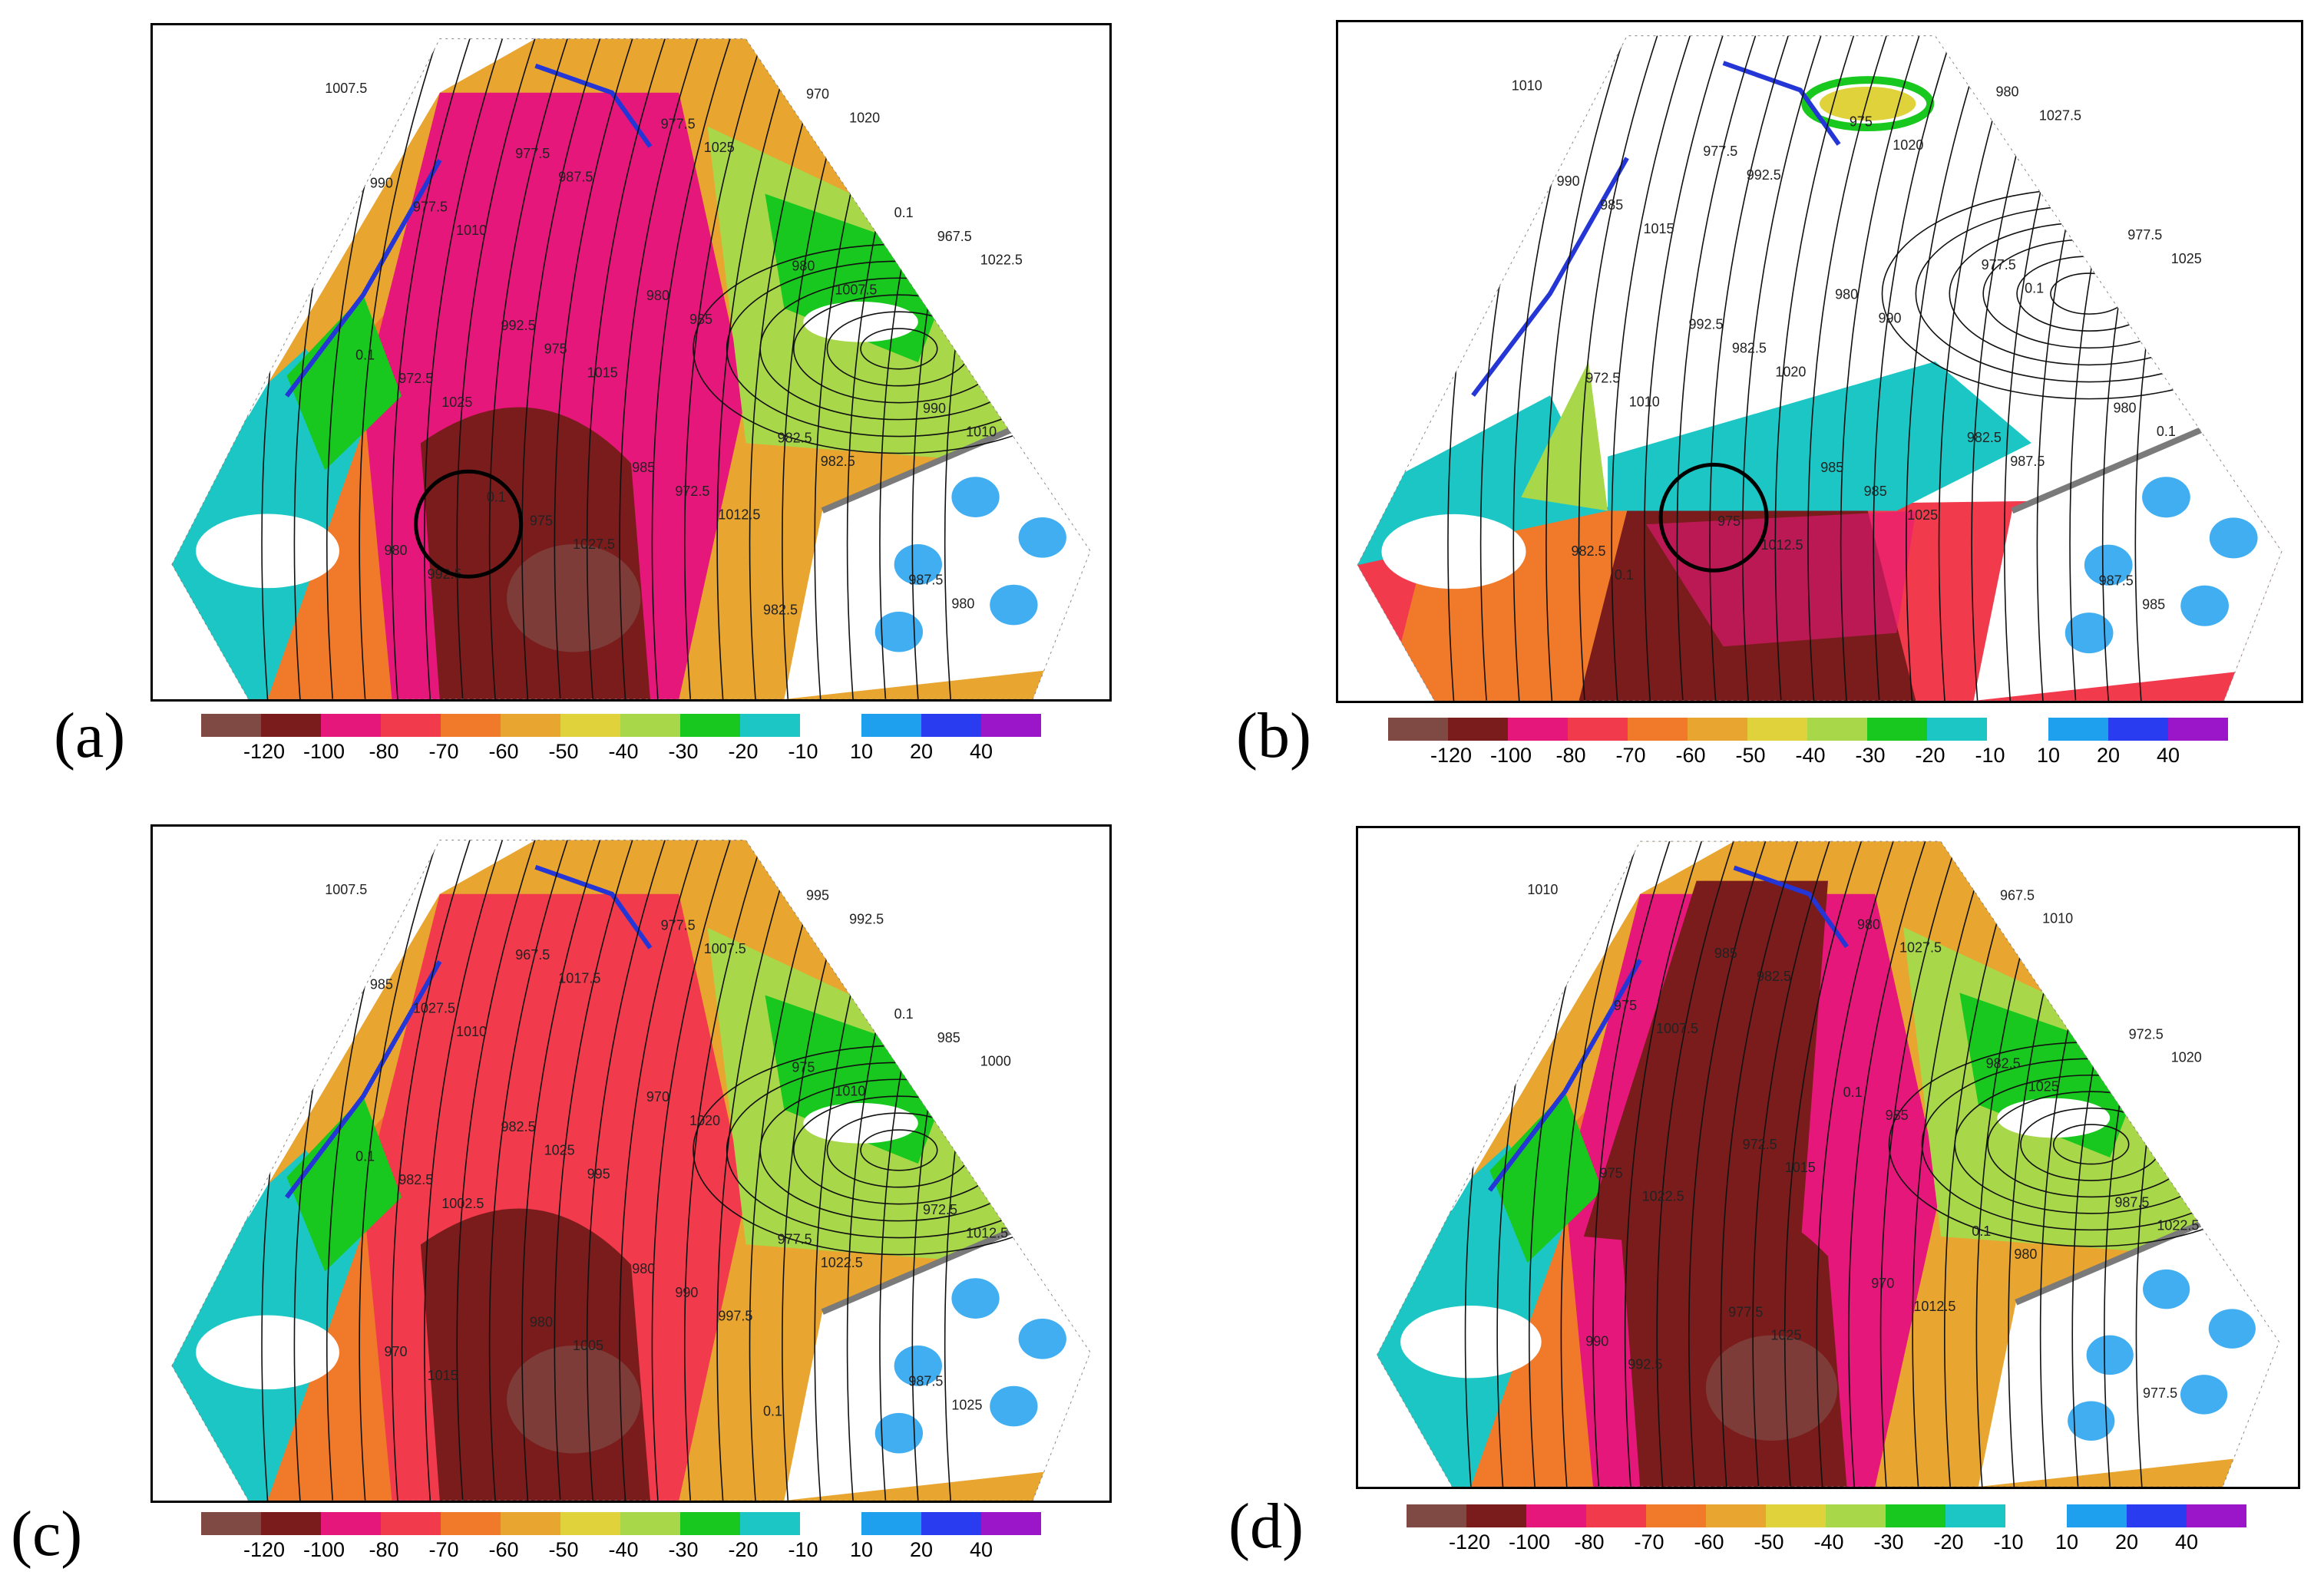 The width and height of the screenshot is (2324, 1585). What do you see at coordinates (2091, 1144) in the screenshot?
I see `isobar-low` at bounding box center [2091, 1144].